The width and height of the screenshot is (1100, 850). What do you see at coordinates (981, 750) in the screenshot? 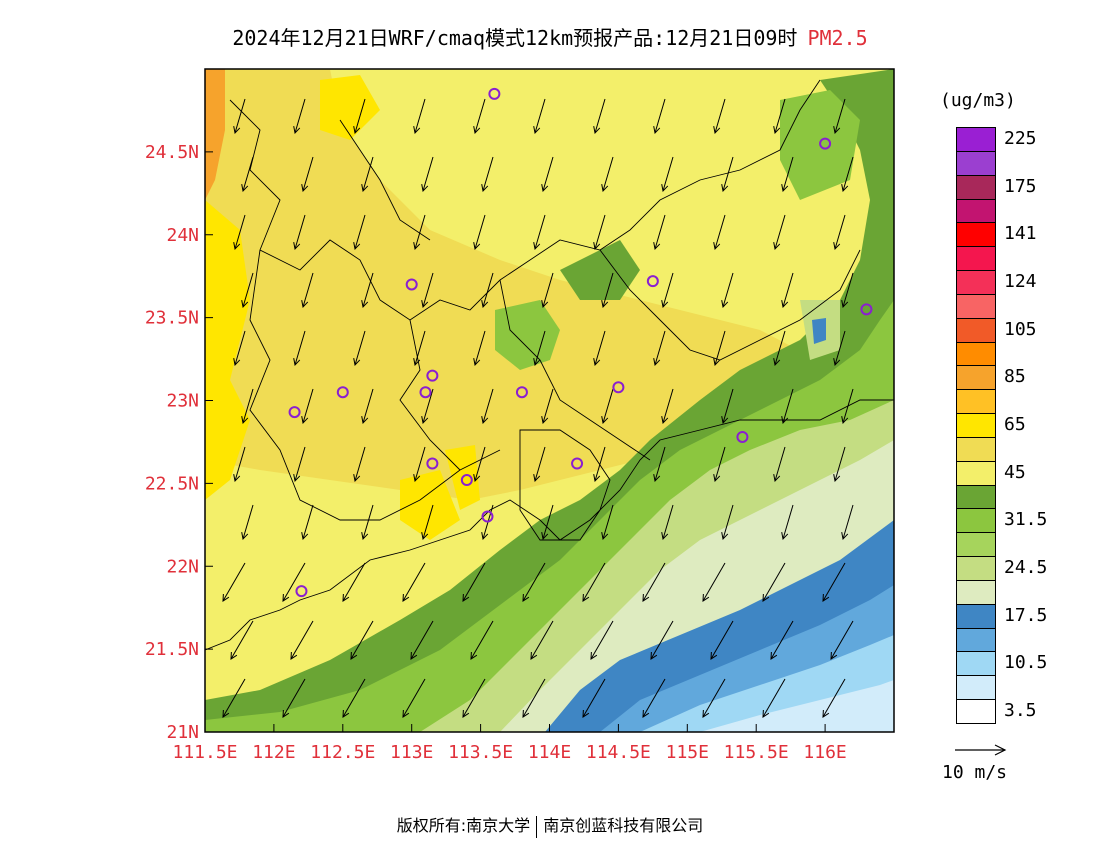
I see `wind-reference-arrow` at bounding box center [981, 750].